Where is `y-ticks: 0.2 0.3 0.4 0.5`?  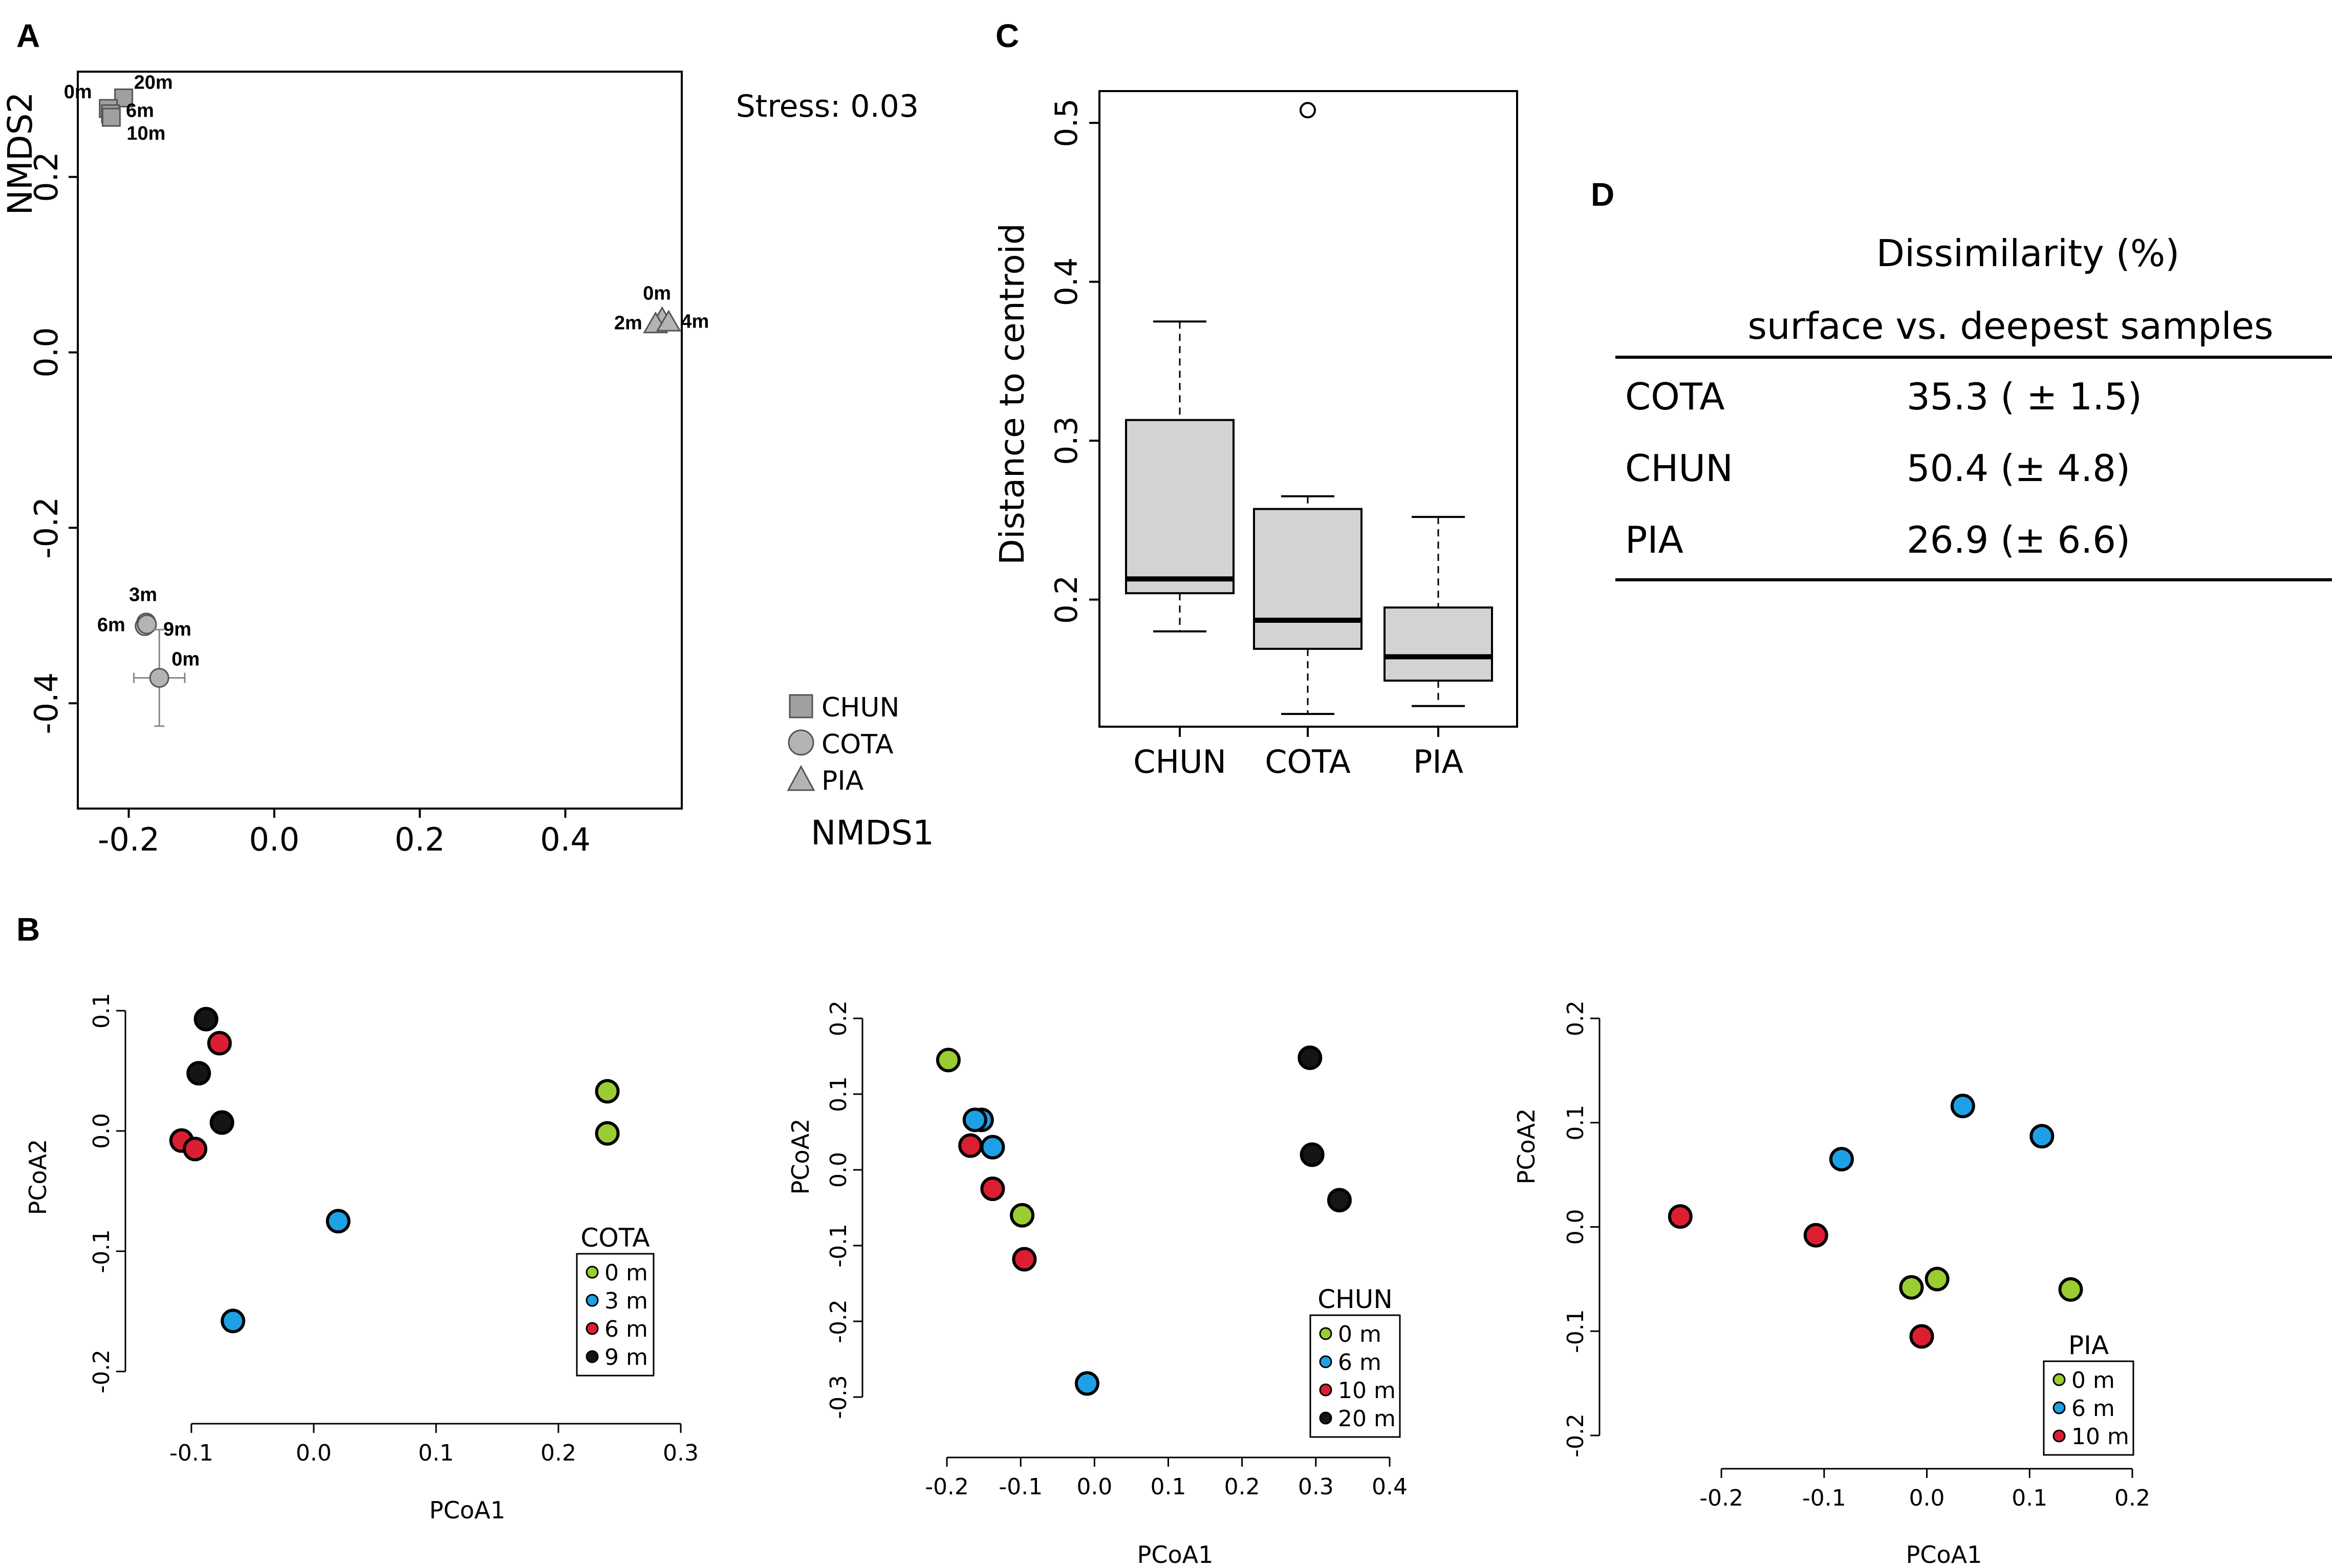 y-ticks: 0.2 0.3 0.4 0.5 is located at coordinates (1074, 361).